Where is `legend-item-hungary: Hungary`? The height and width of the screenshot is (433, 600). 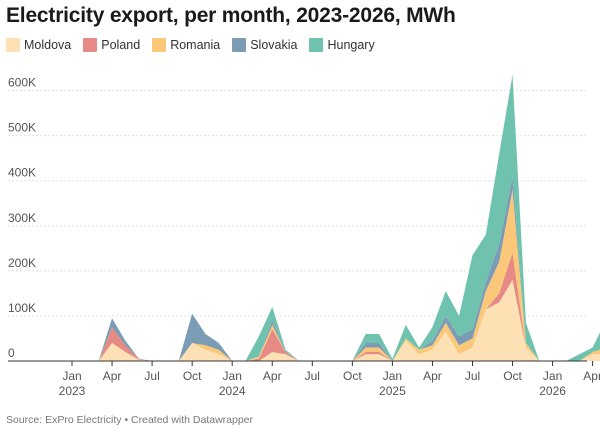 legend-item-hungary: Hungary is located at coordinates (342, 45).